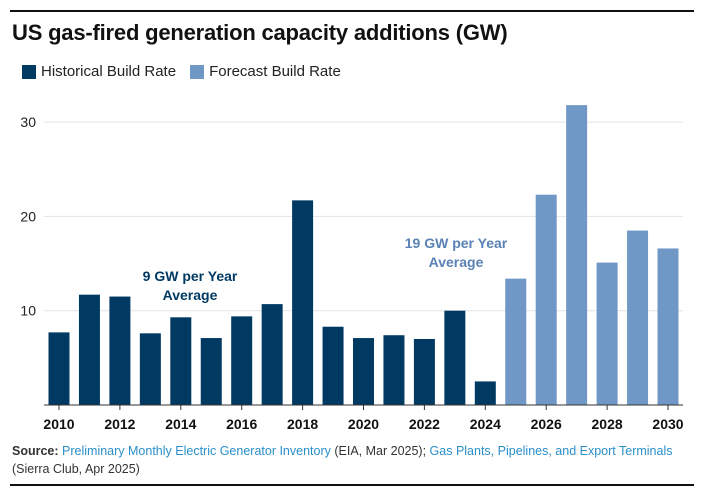 This screenshot has width=709, height=494. Describe the element at coordinates (424, 424) in the screenshot. I see `x-tick-label: 2022` at that location.